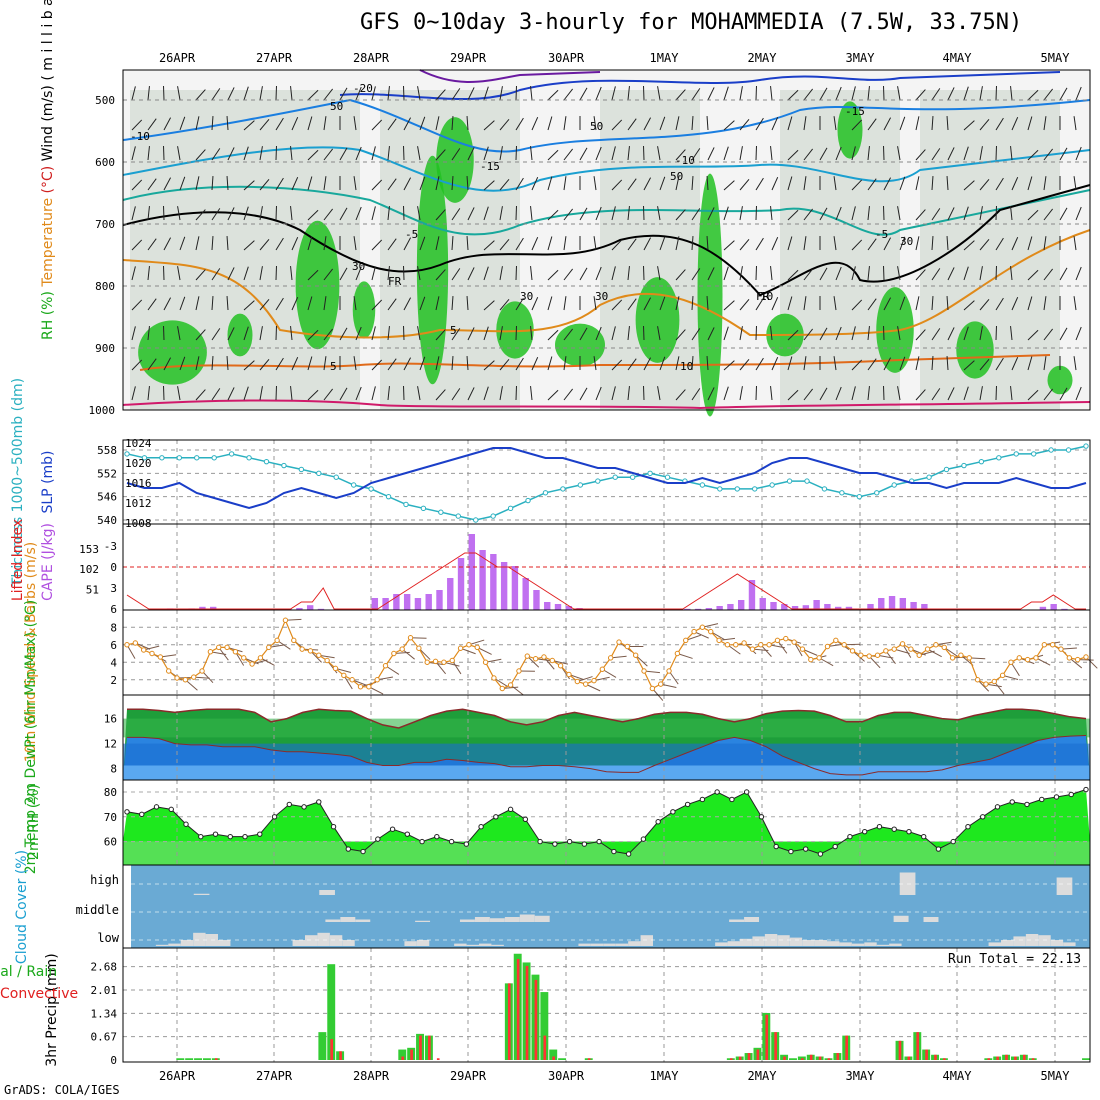 The image size is (1100, 1100). What do you see at coordinates (105, 286) in the screenshot?
I see `upper-air-ytick: 800` at bounding box center [105, 286].